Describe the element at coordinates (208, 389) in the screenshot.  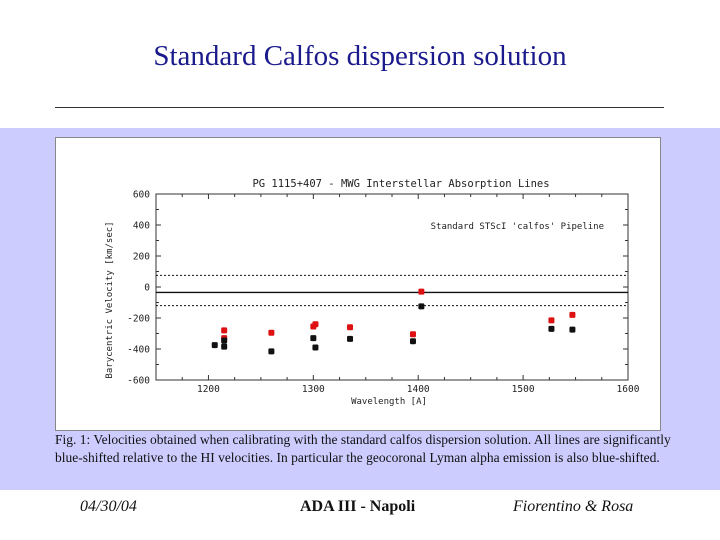
I see `x-tick-label: 1200` at that location.